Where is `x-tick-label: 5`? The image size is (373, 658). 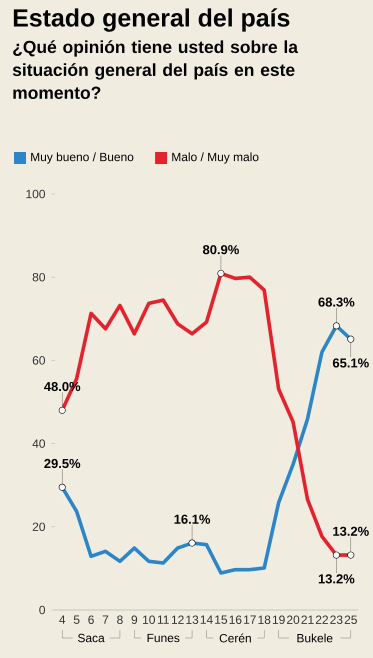
x-tick-label: 5 is located at coordinates (77, 620).